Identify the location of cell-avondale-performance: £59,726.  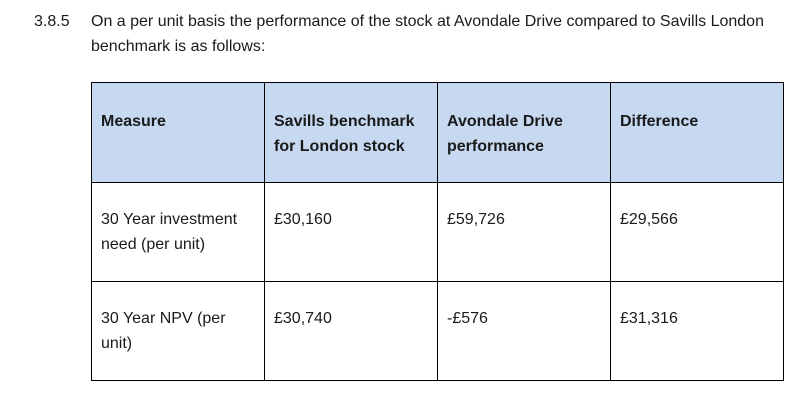
(524, 232).